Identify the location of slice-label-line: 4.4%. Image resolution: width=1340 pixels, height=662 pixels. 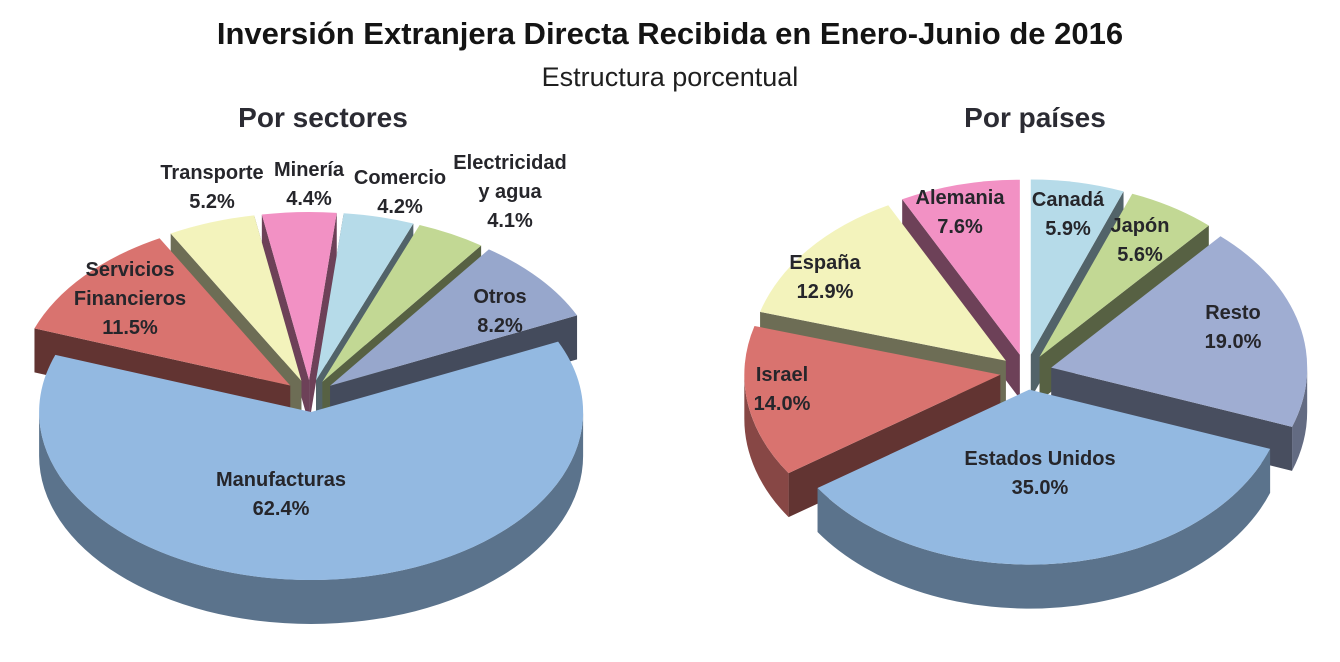
(309, 199).